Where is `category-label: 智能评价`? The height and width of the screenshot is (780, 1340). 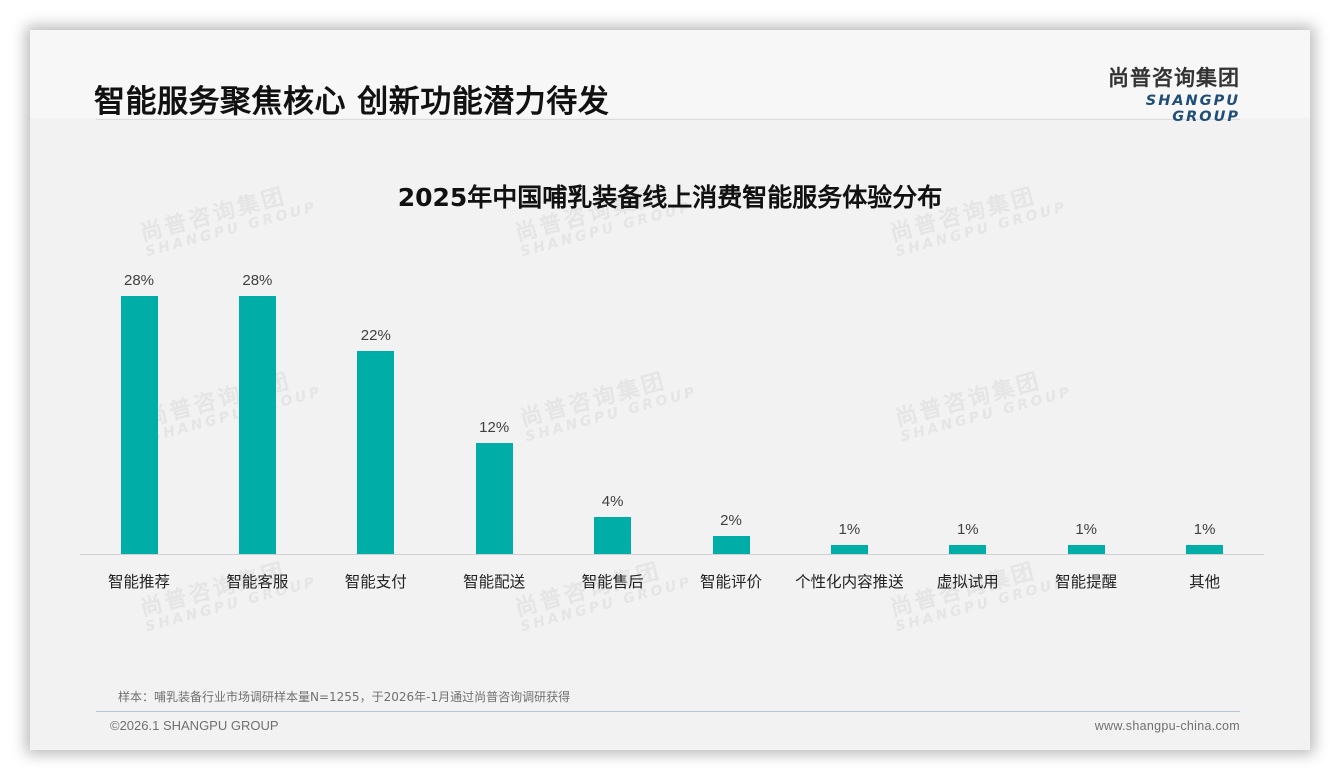 category-label: 智能评价 is located at coordinates (730, 582).